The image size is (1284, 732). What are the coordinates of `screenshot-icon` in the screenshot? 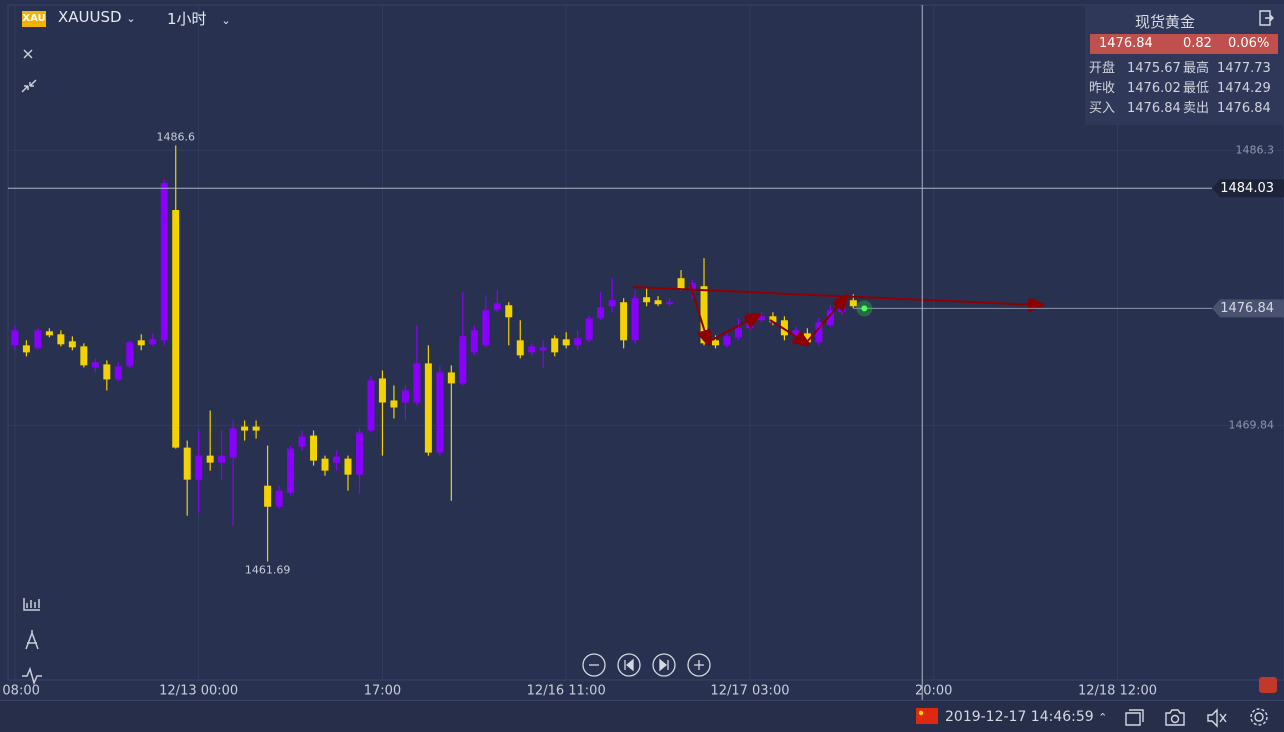 It's located at (1175, 717).